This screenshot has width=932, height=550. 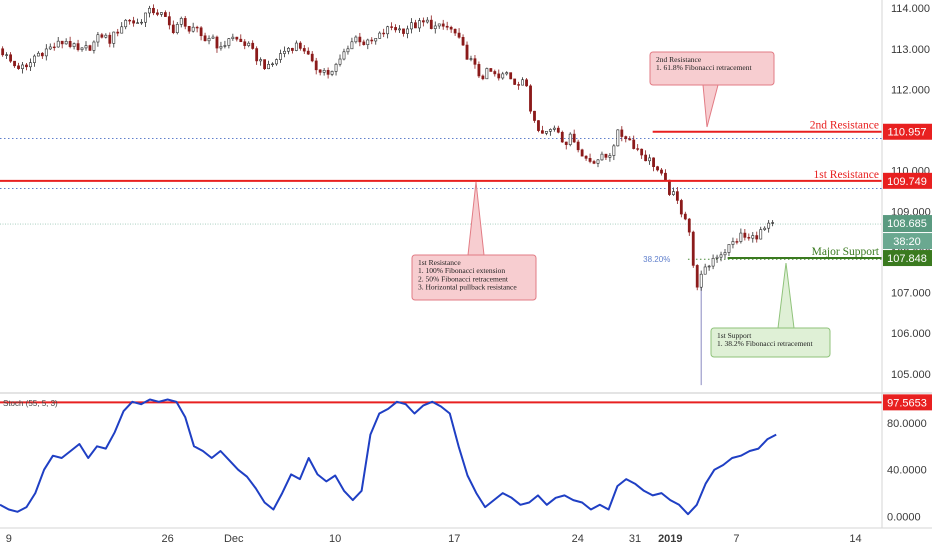 What do you see at coordinates (907, 224) in the screenshot?
I see `badge-box` at bounding box center [907, 224].